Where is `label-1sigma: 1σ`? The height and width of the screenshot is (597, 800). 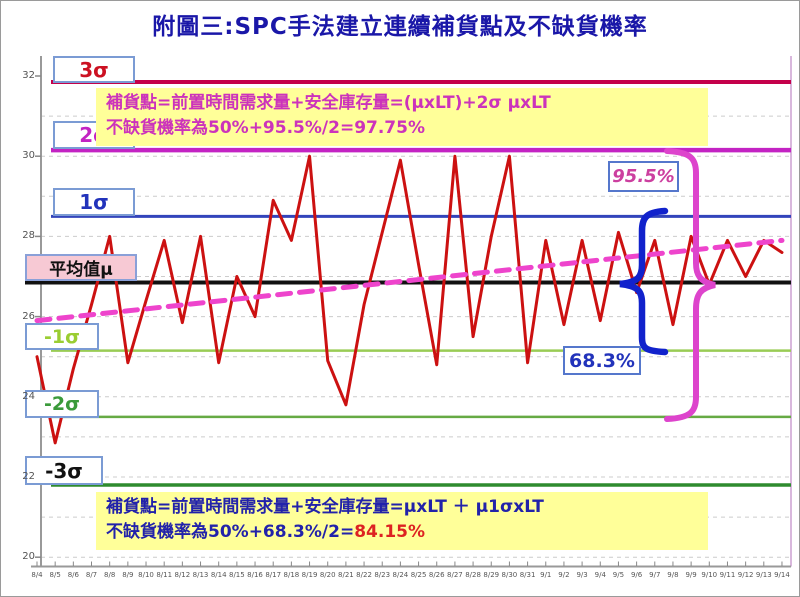
label-1sigma: 1σ is located at coordinates (94, 202).